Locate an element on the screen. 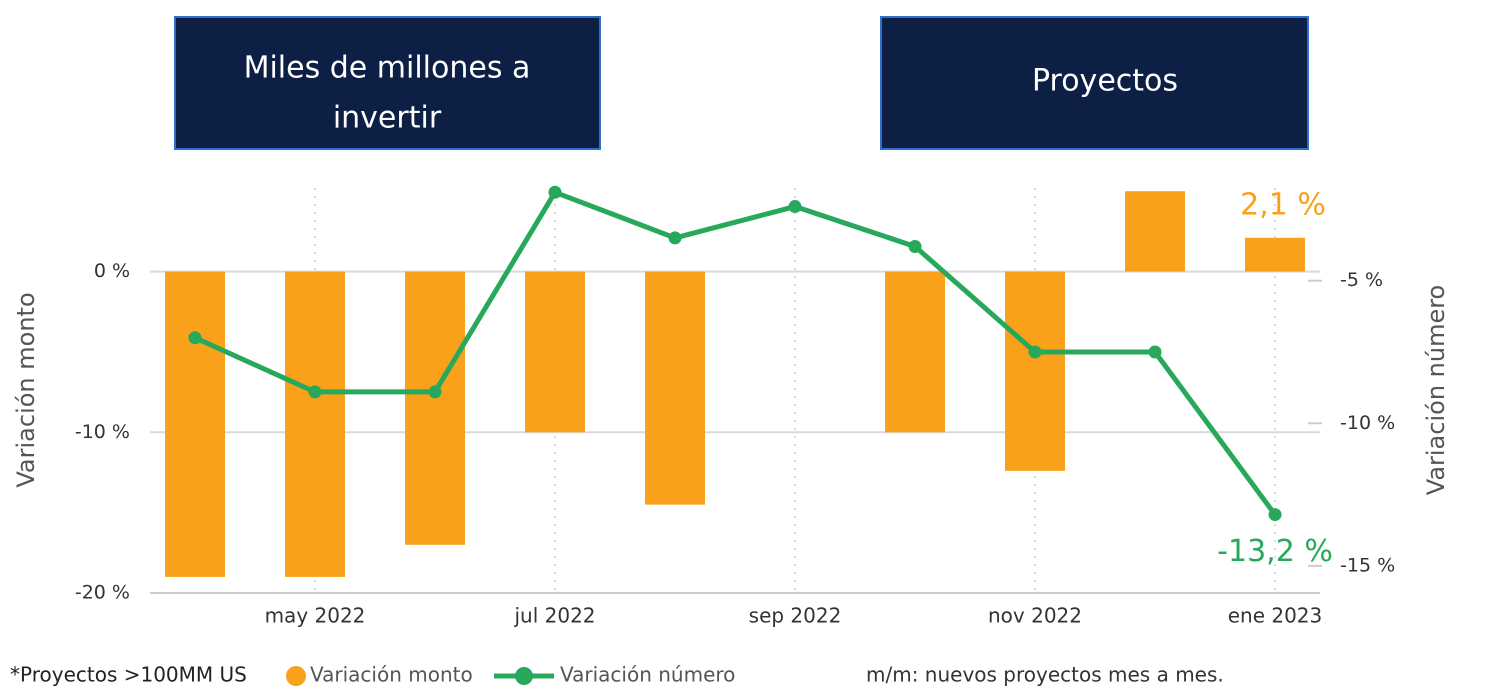 Image resolution: width=1489 pixels, height=690 pixels. legend-label: Variación monto is located at coordinates (391, 675).